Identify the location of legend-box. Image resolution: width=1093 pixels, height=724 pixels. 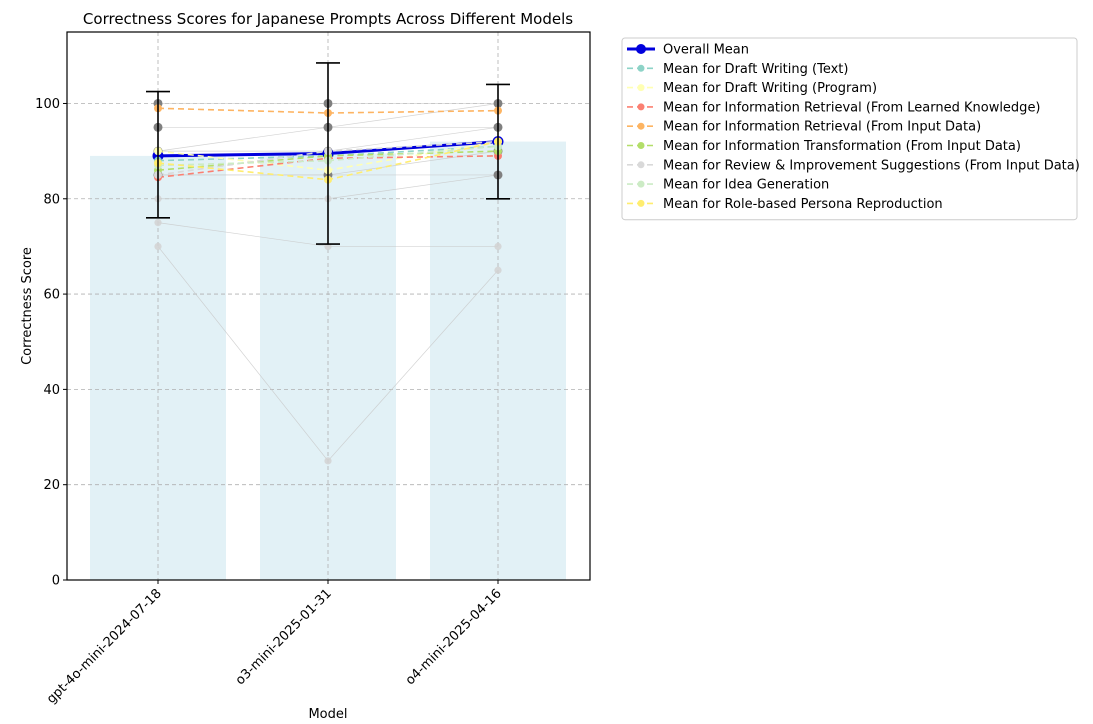
(849, 129).